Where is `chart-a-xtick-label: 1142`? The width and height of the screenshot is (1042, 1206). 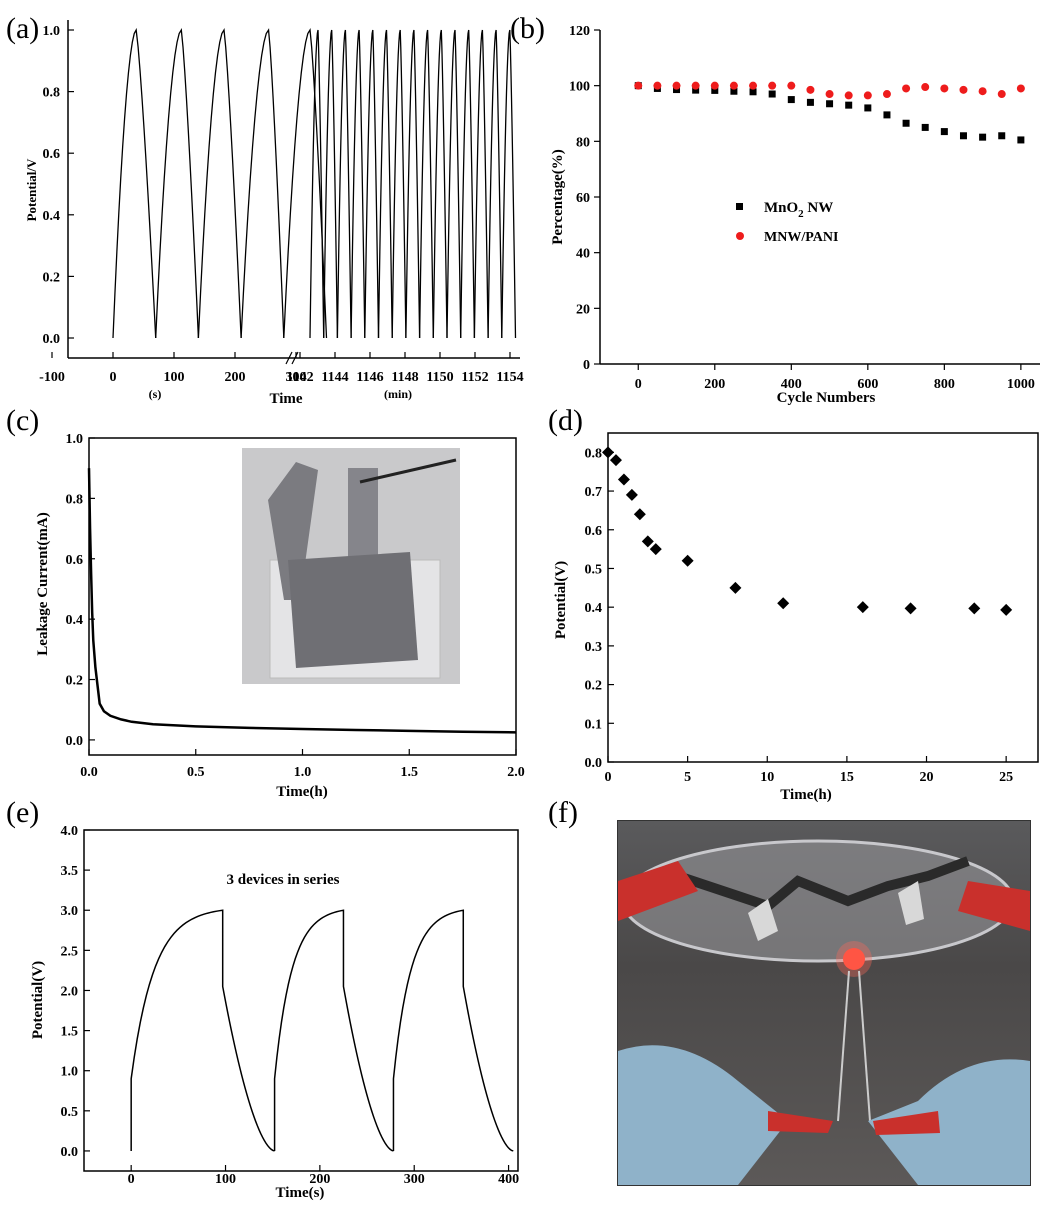 chart-a-xtick-label: 1142 is located at coordinates (299, 377).